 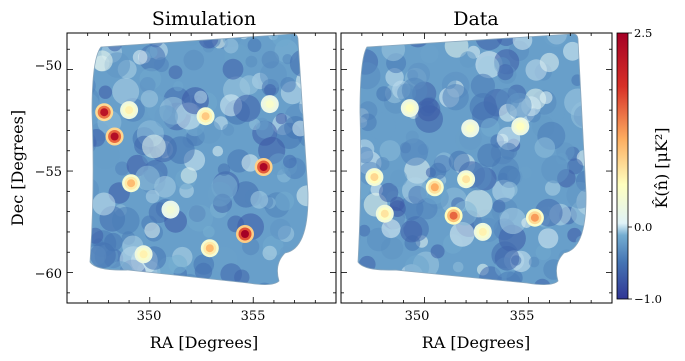 What do you see at coordinates (48, 274) in the screenshot?
I see `ytick-label-simulation-2: −60` at bounding box center [48, 274].